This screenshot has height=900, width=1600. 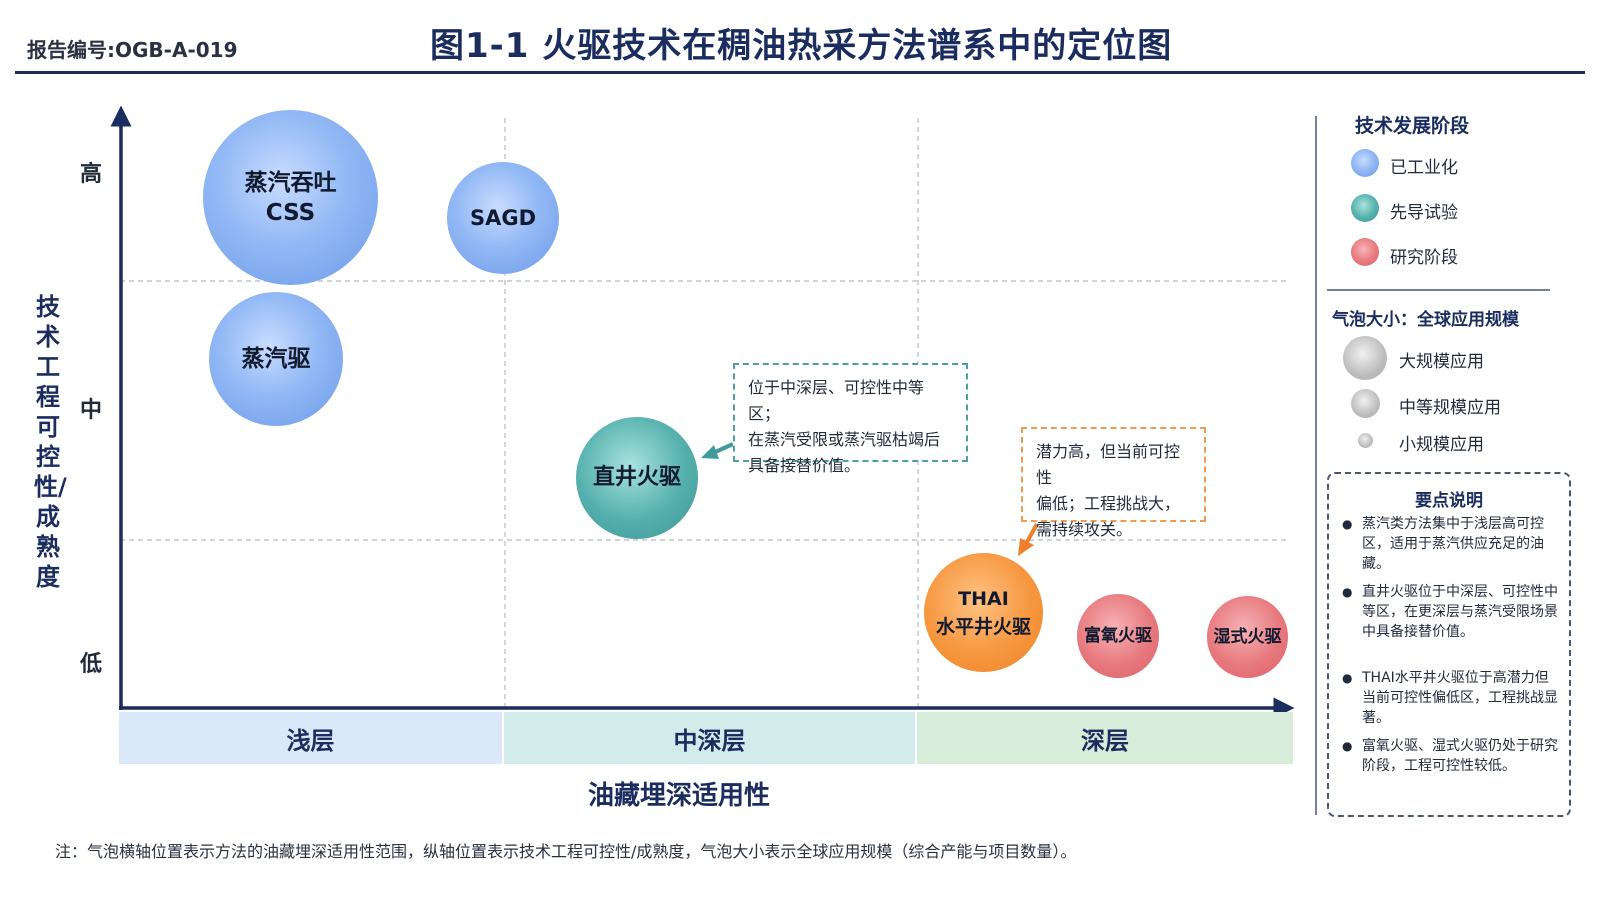 What do you see at coordinates (1424, 258) in the screenshot?
I see `legend-research-label: 研究阶段` at bounding box center [1424, 258].